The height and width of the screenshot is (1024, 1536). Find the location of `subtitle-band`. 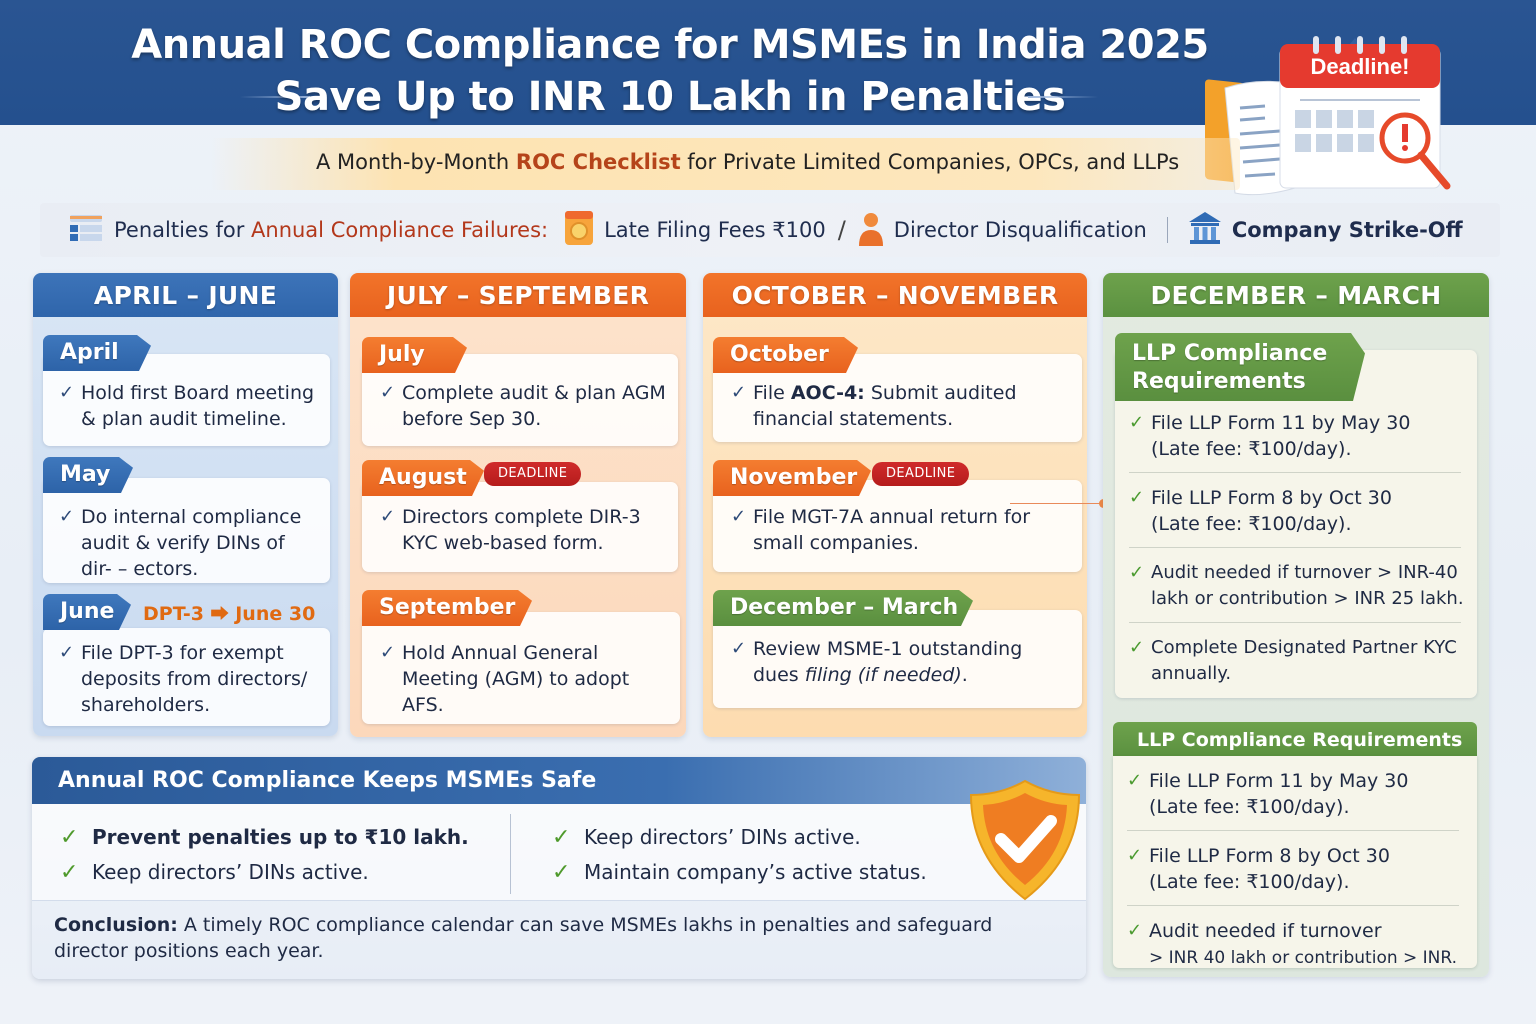

subtitle-band is located at coordinates (725, 164).